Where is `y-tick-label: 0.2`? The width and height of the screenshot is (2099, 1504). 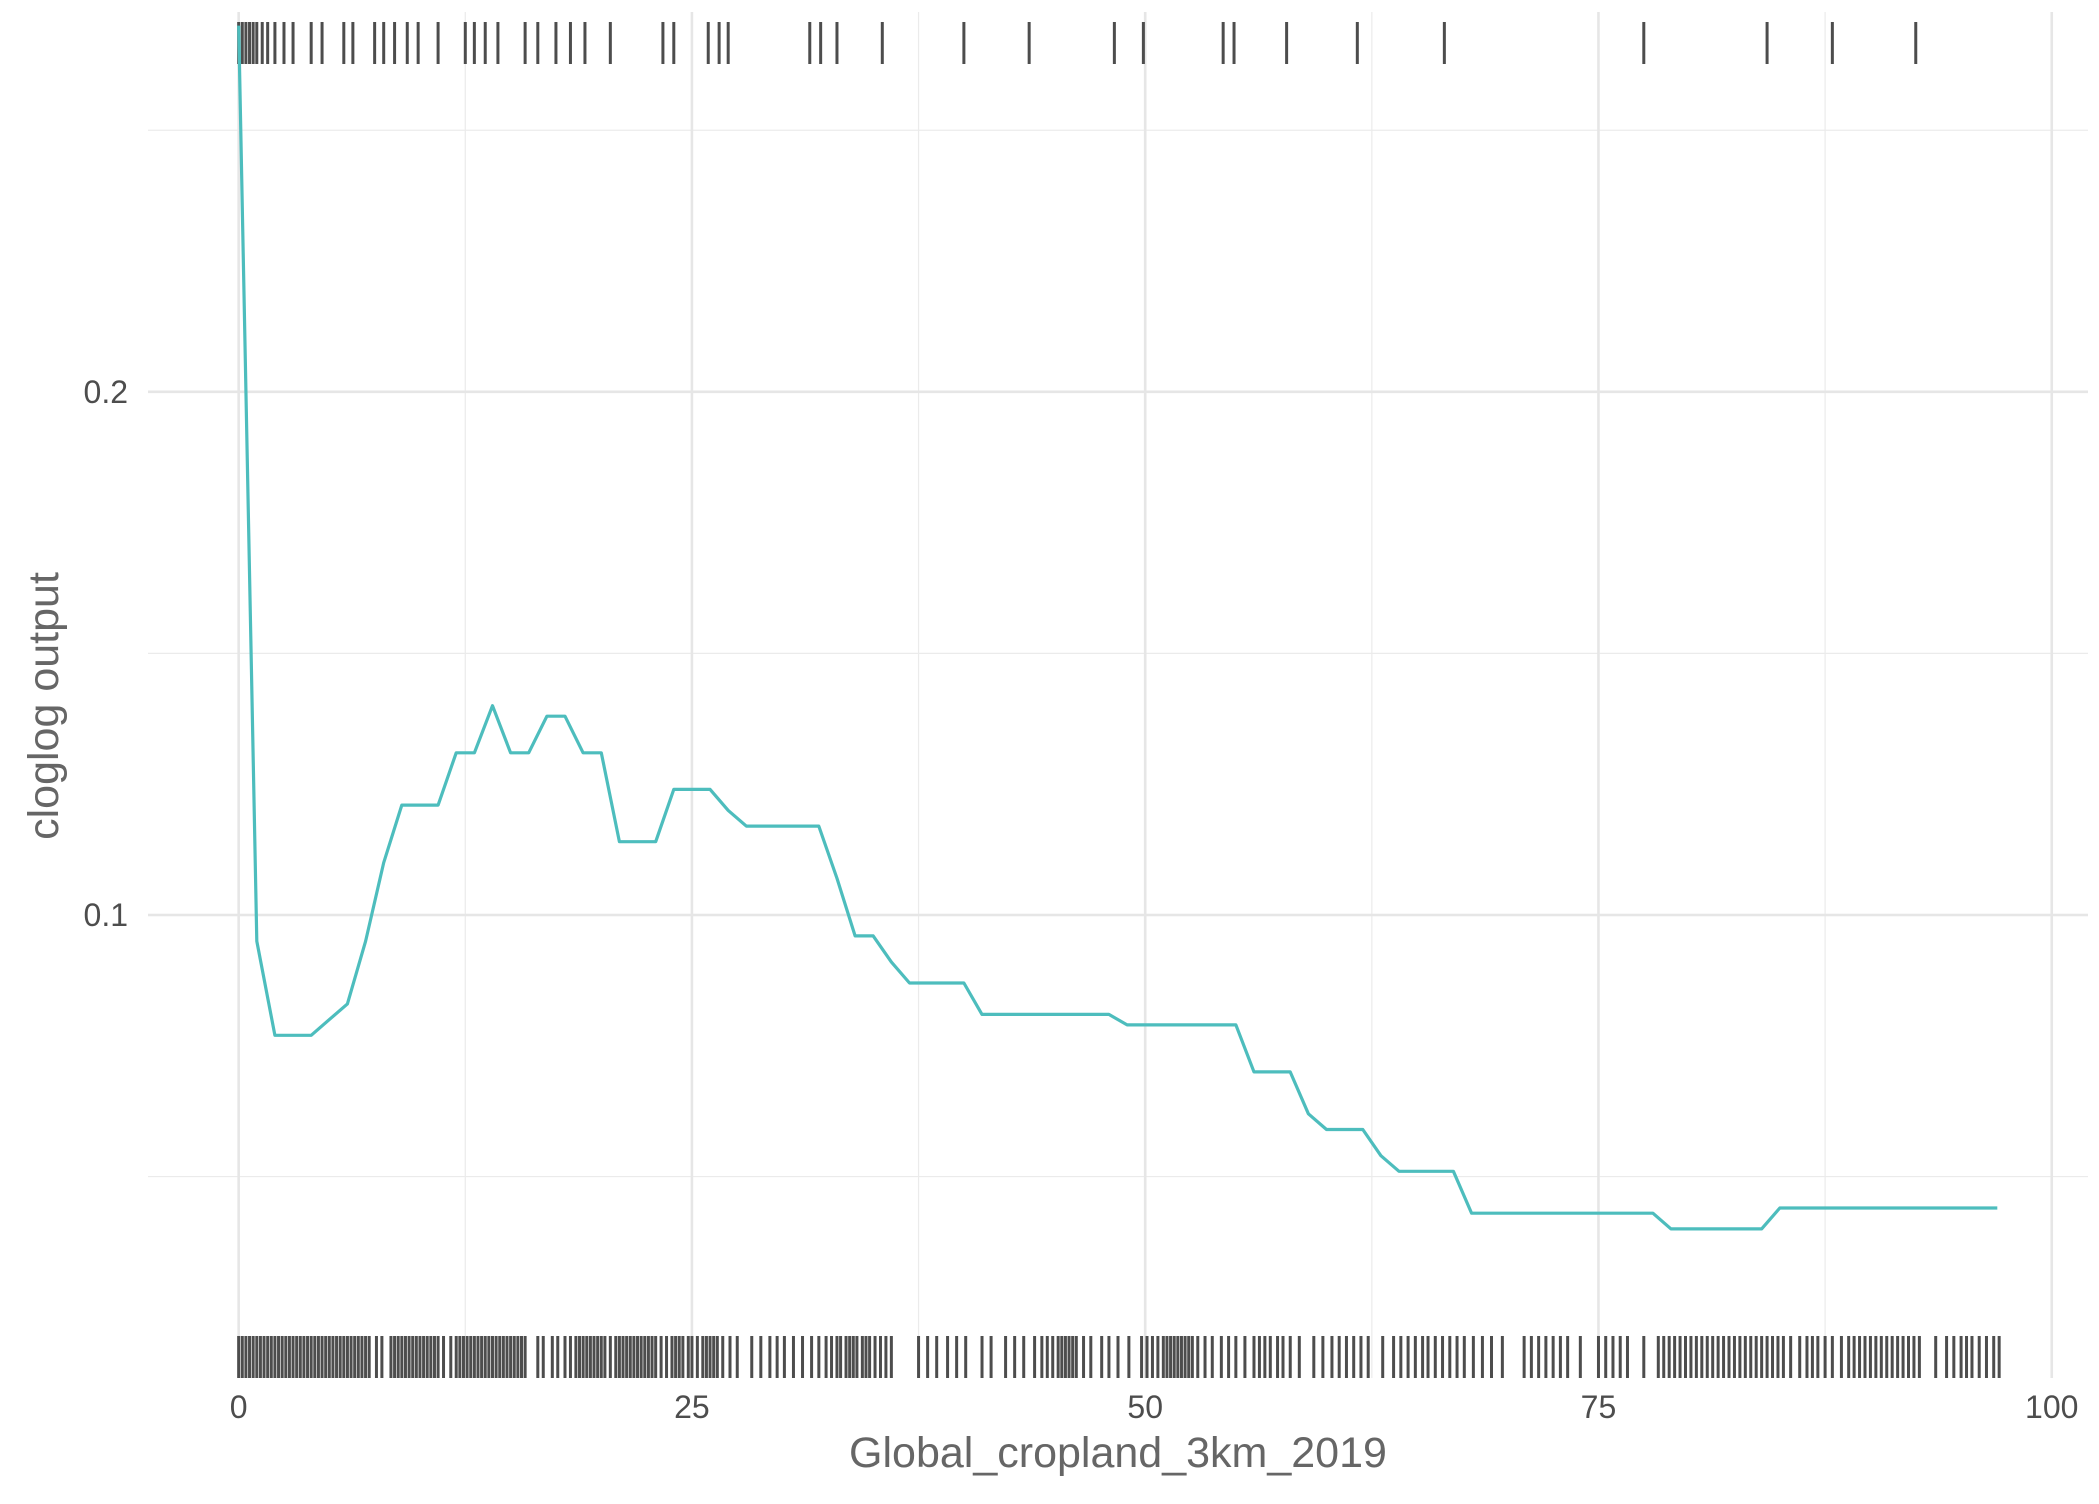
y-tick-label: 0.2 is located at coordinates (106, 392).